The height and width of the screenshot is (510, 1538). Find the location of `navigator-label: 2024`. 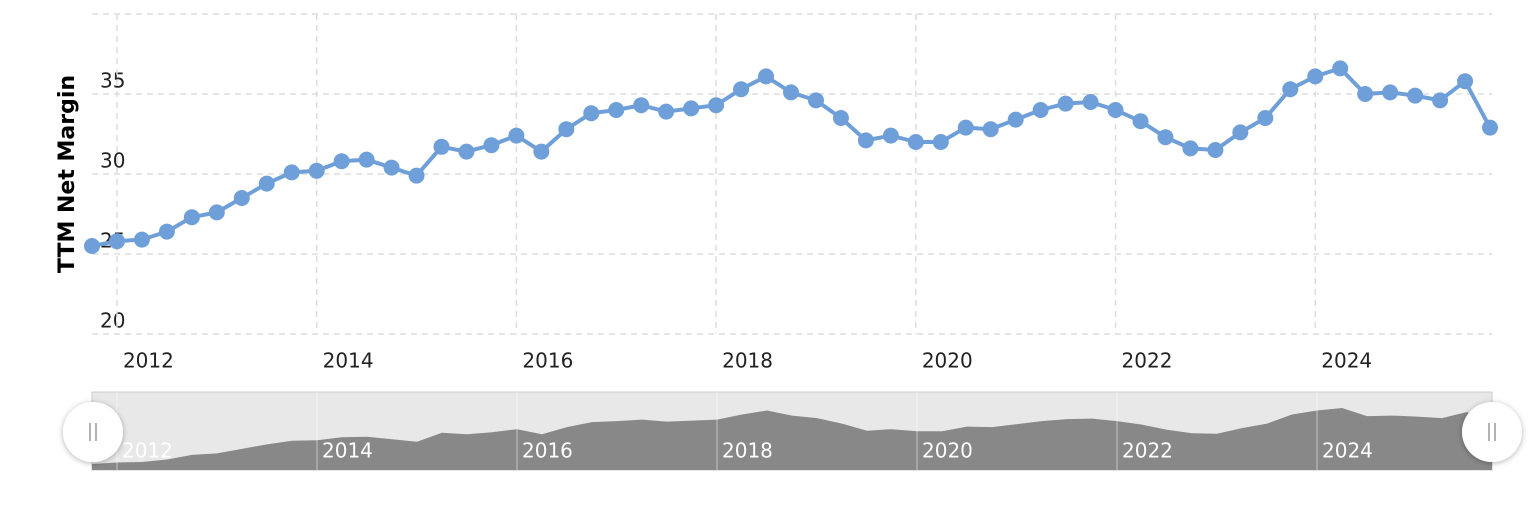

navigator-label: 2024 is located at coordinates (1347, 451).